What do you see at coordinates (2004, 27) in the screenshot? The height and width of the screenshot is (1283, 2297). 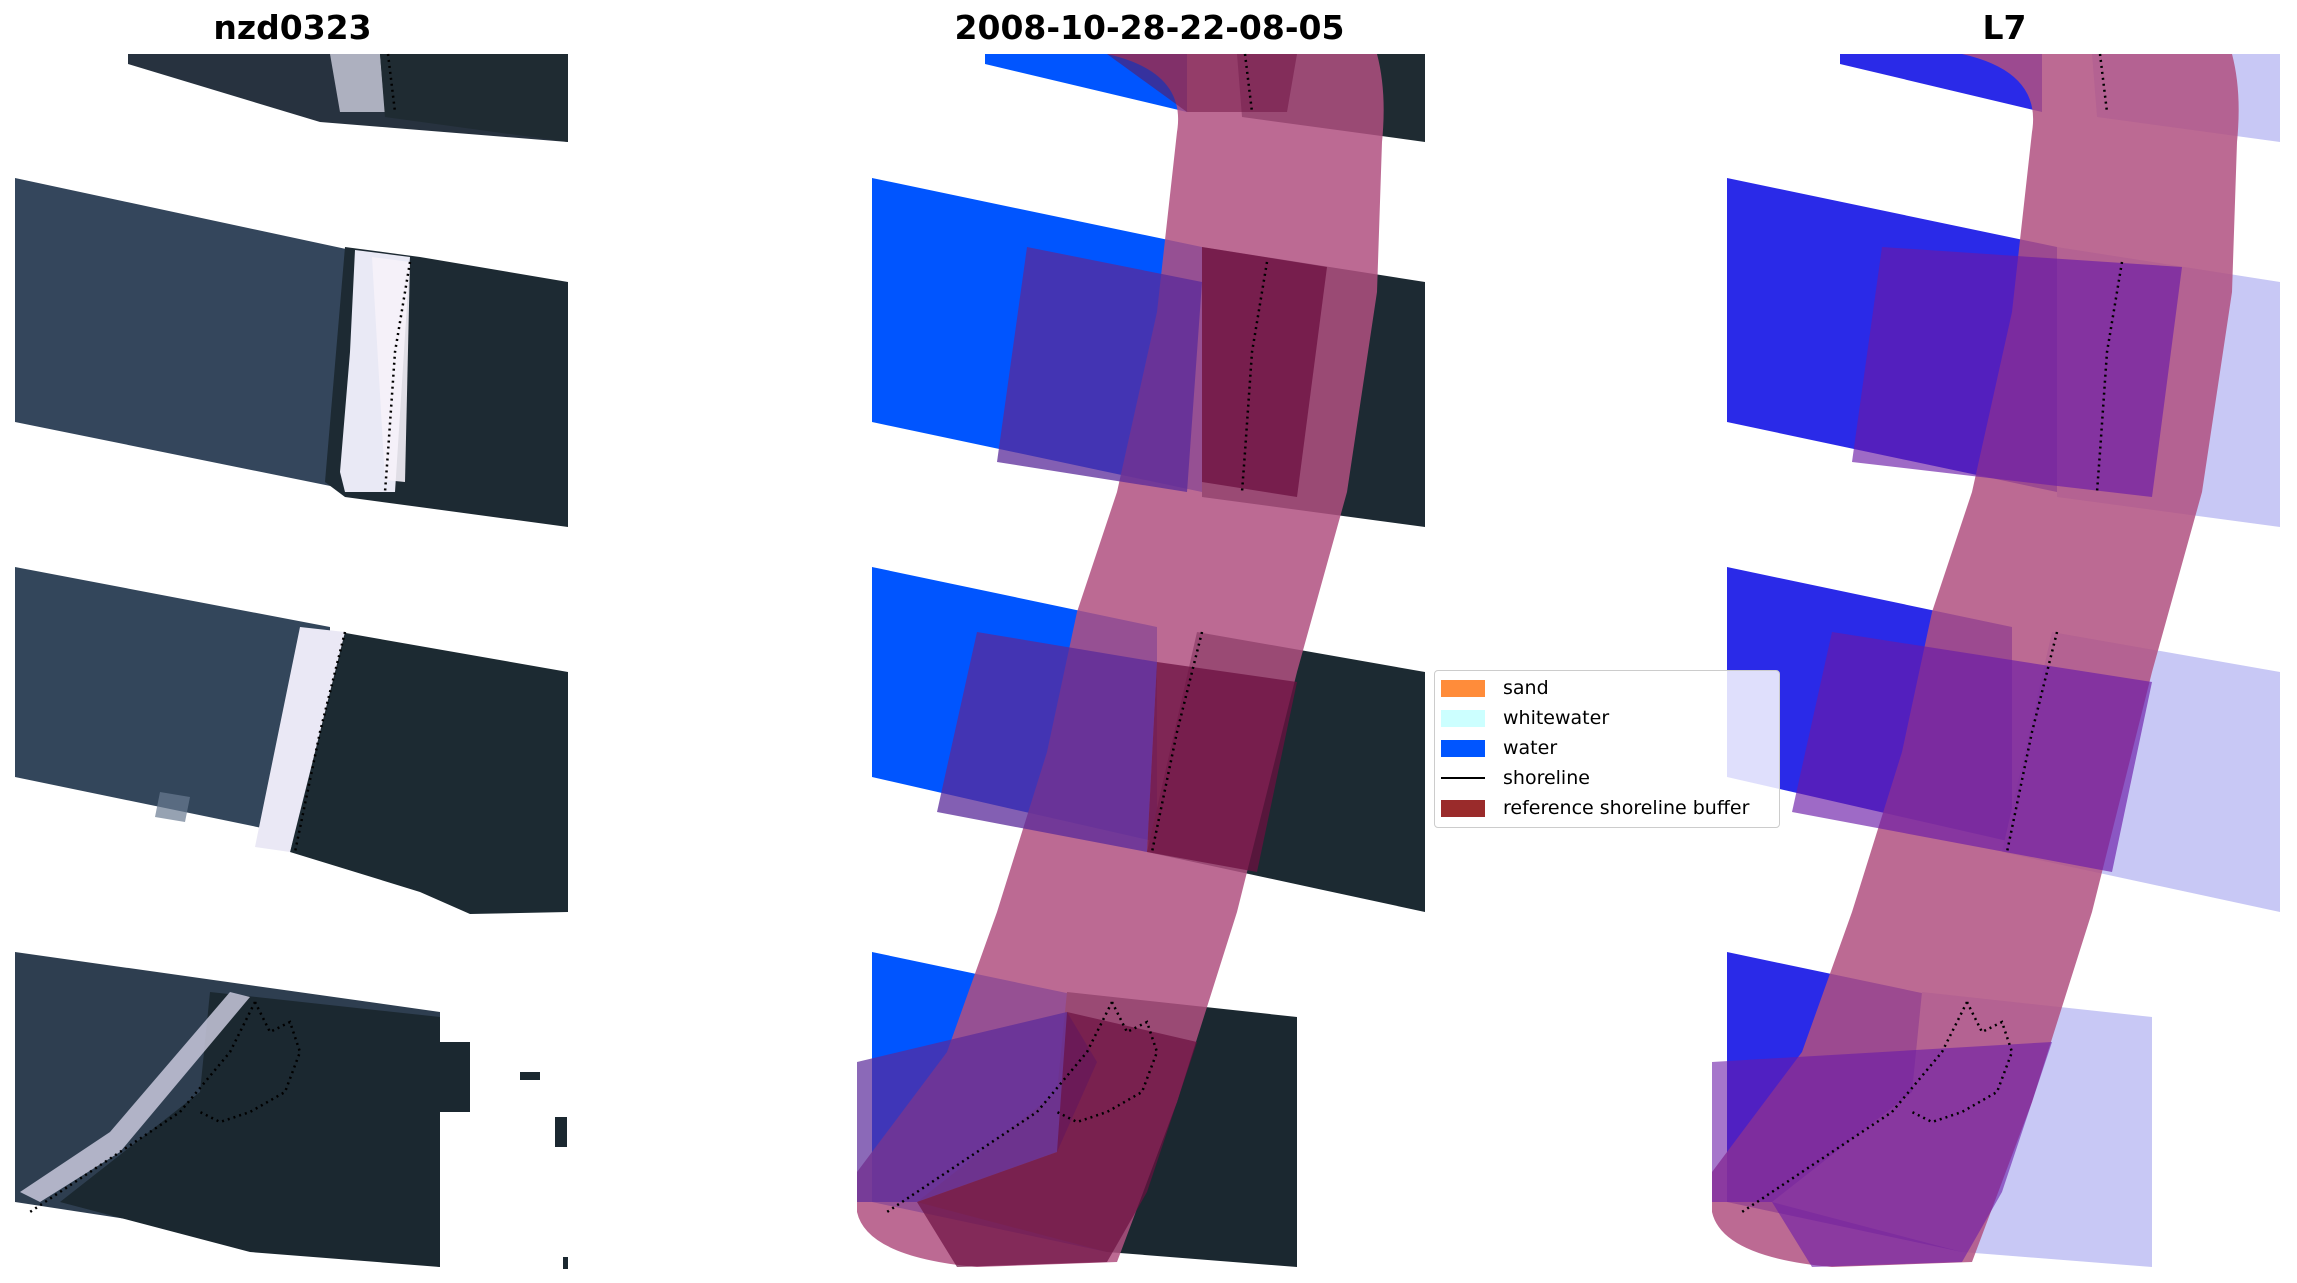 I see `panel-title-water-index: L7` at bounding box center [2004, 27].